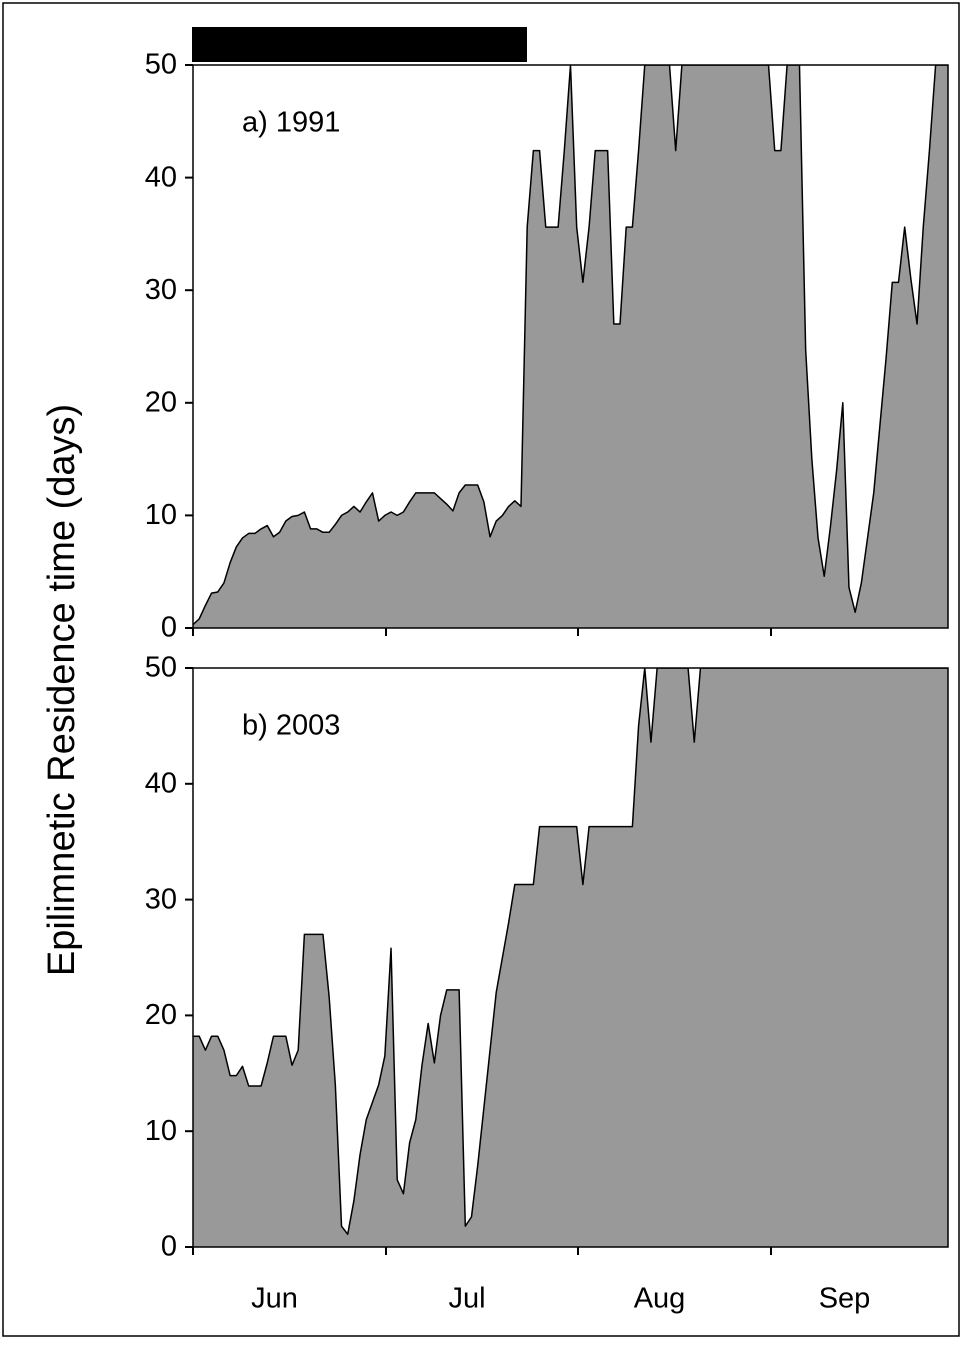 The image size is (963, 1345). What do you see at coordinates (466, 1299) in the screenshot?
I see `x-tick-label: Jul` at bounding box center [466, 1299].